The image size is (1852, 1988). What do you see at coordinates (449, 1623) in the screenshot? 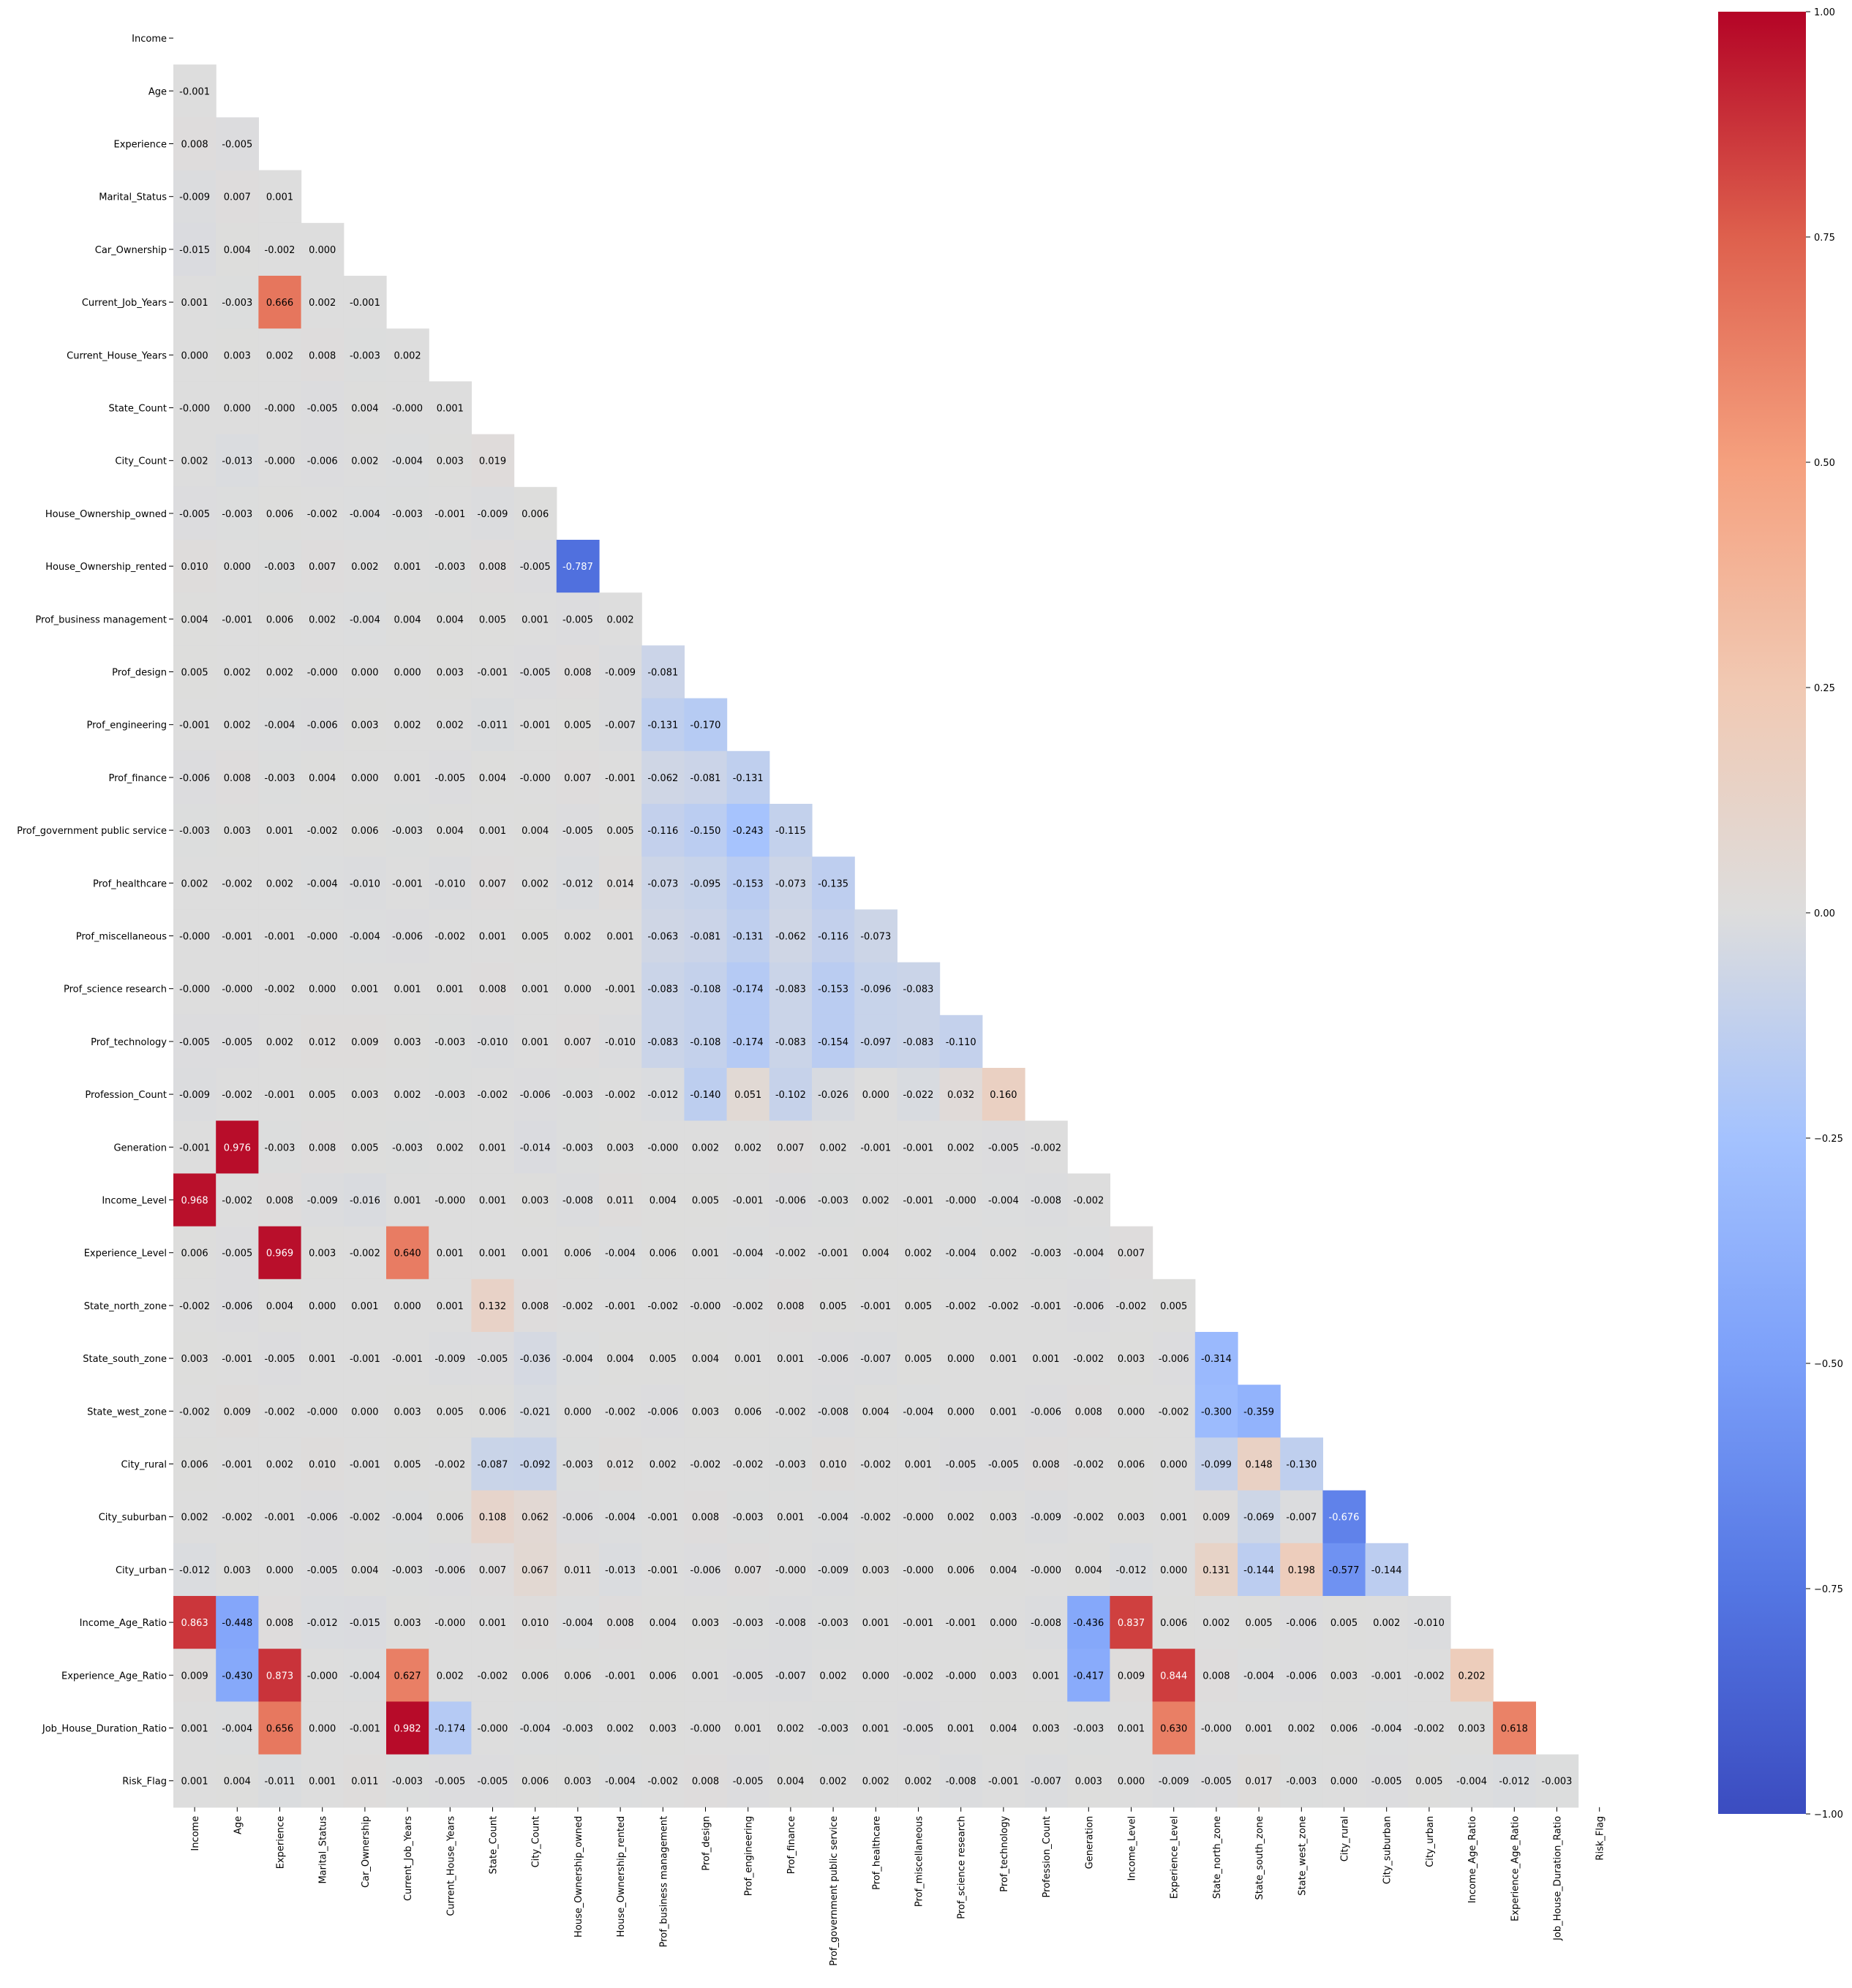
I see `cell-annotation: -0.000` at bounding box center [449, 1623].